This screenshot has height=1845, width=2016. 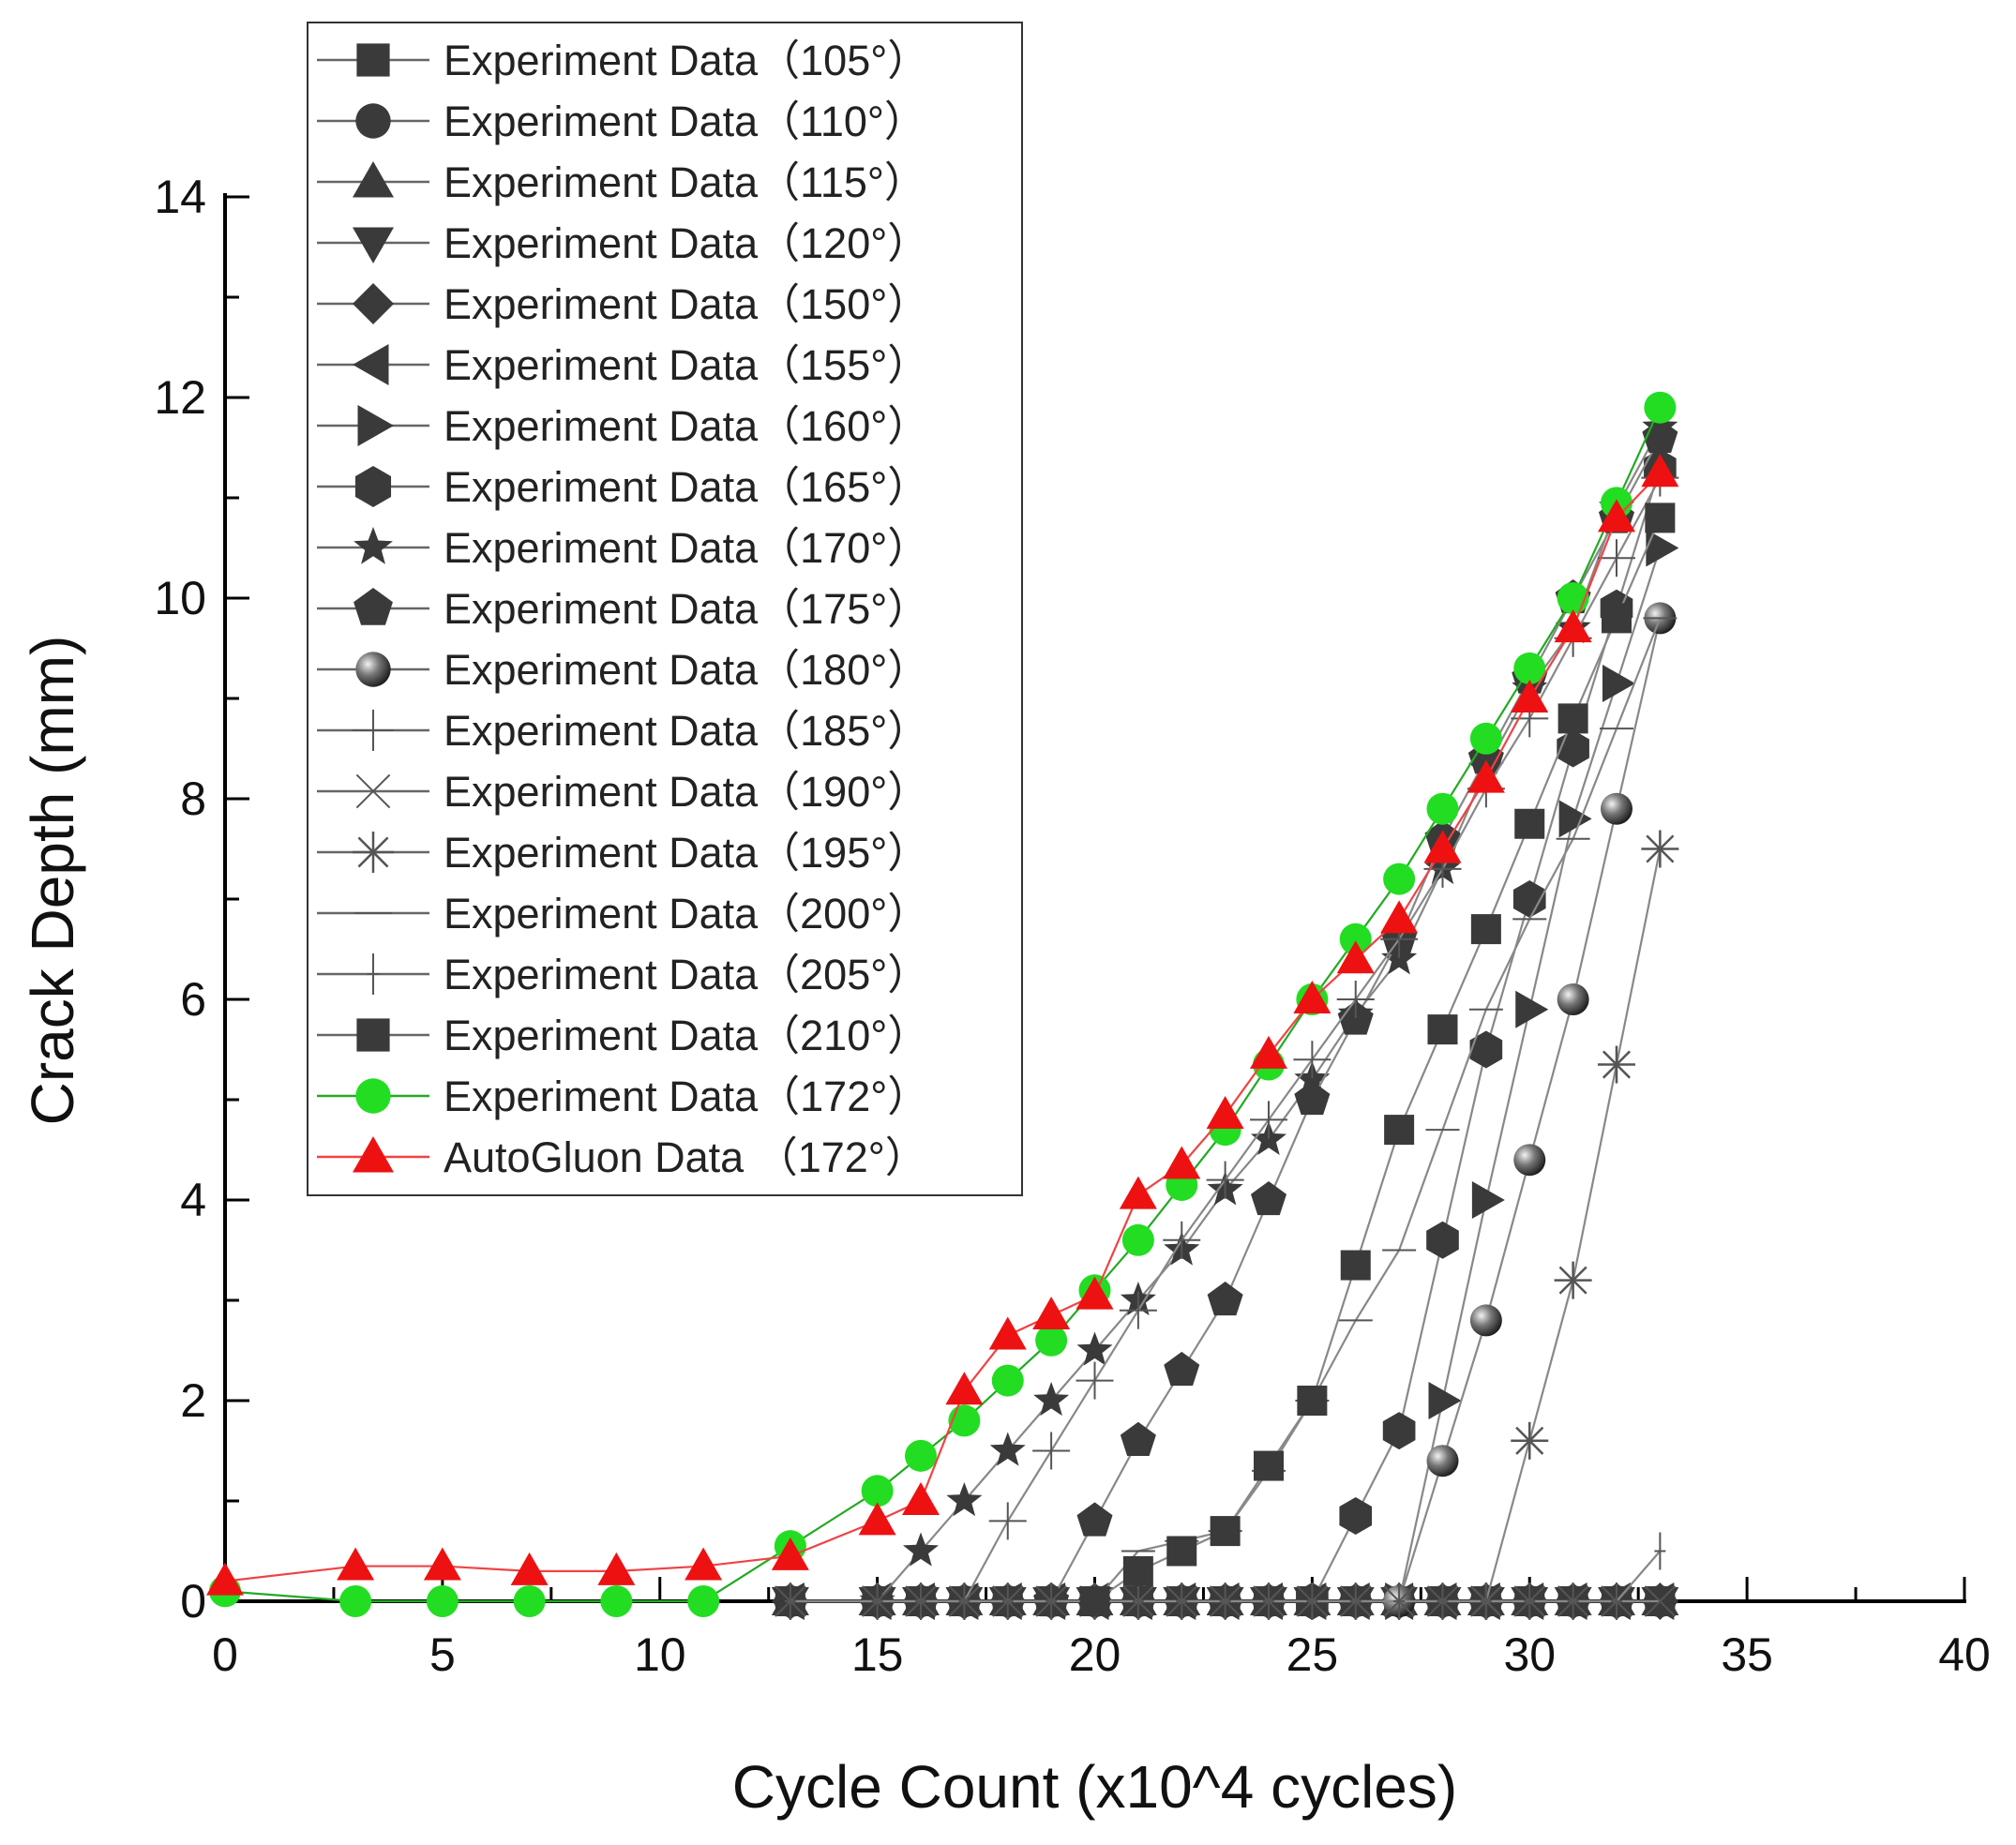 What do you see at coordinates (623, 792) in the screenshot?
I see `legend-entry: Experiment Data（190°）` at bounding box center [623, 792].